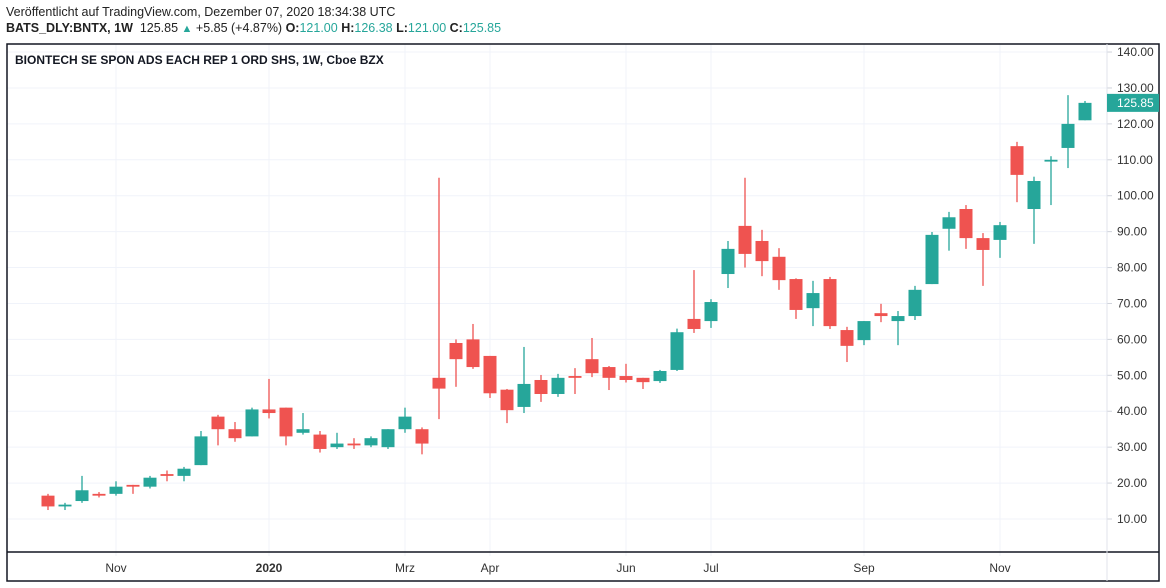 This screenshot has height=588, width=1166. Describe the element at coordinates (1135, 88) in the screenshot. I see `y-tick-label: 130.00` at that location.